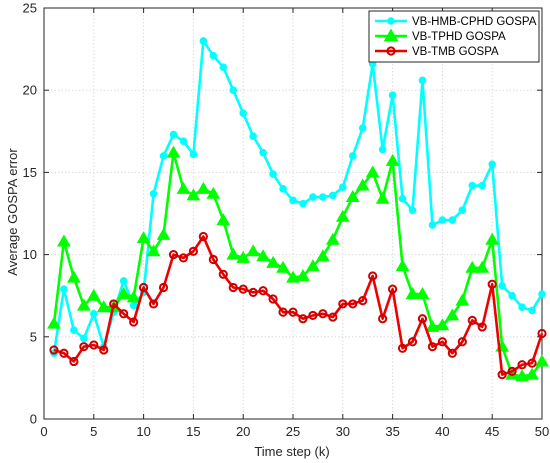  I want to click on x-tick-label: 15, so click(193, 431).